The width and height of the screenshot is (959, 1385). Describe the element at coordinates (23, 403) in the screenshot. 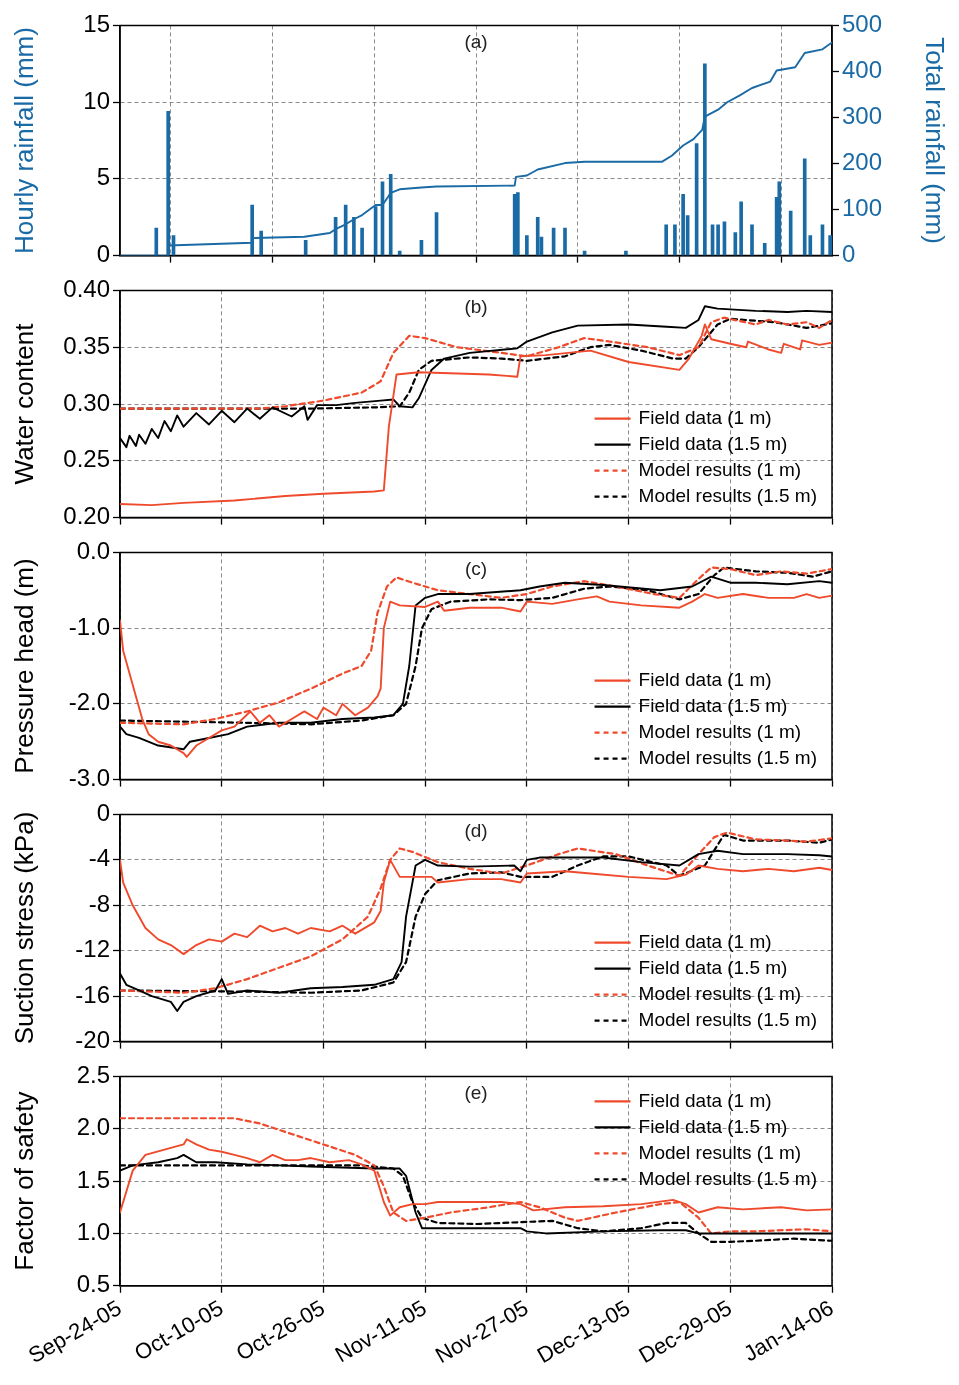

I see `y-axis-title: Water content` at that location.